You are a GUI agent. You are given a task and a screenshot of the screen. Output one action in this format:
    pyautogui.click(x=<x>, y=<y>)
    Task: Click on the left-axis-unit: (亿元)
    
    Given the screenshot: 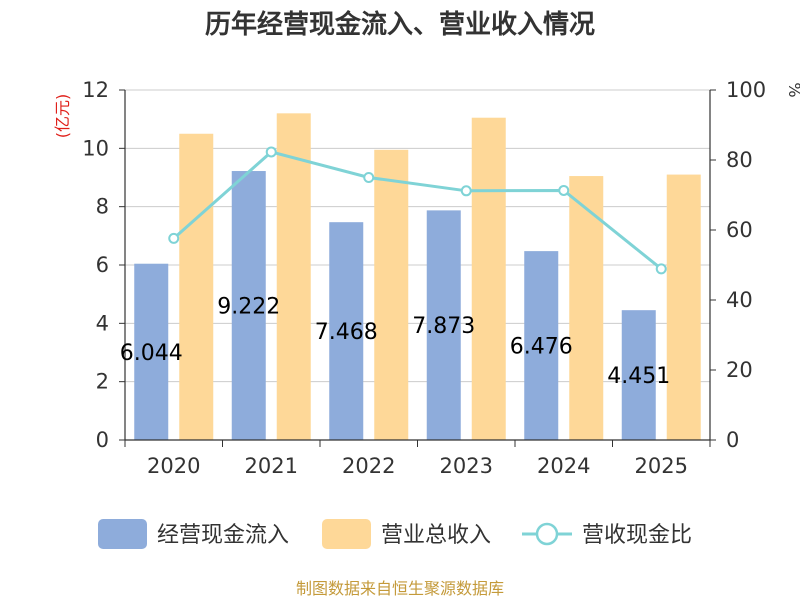 What is the action you would take?
    pyautogui.click(x=62, y=116)
    